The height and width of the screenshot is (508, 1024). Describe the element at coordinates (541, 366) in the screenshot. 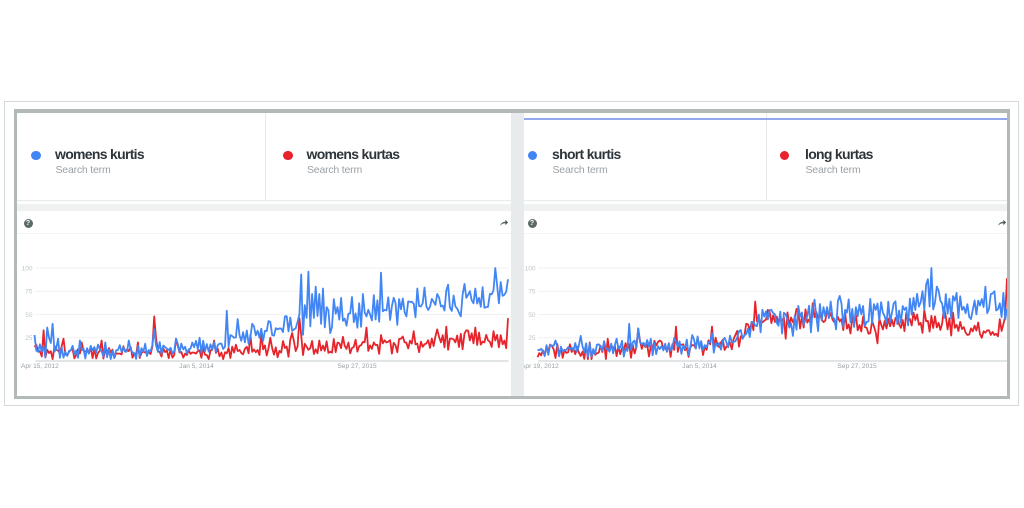

I see `svg-text: Apr 19, 2012` at that location.